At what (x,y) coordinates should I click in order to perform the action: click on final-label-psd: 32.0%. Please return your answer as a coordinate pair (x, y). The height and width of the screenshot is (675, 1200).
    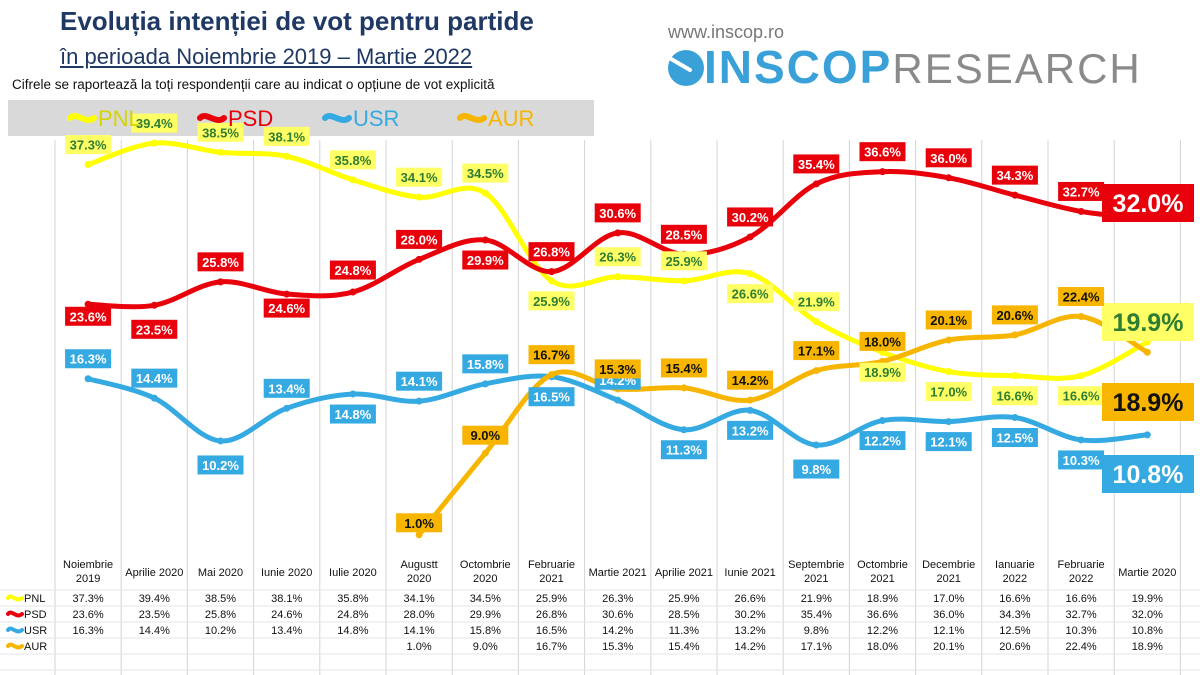
    Looking at the image, I should click on (1148, 204).